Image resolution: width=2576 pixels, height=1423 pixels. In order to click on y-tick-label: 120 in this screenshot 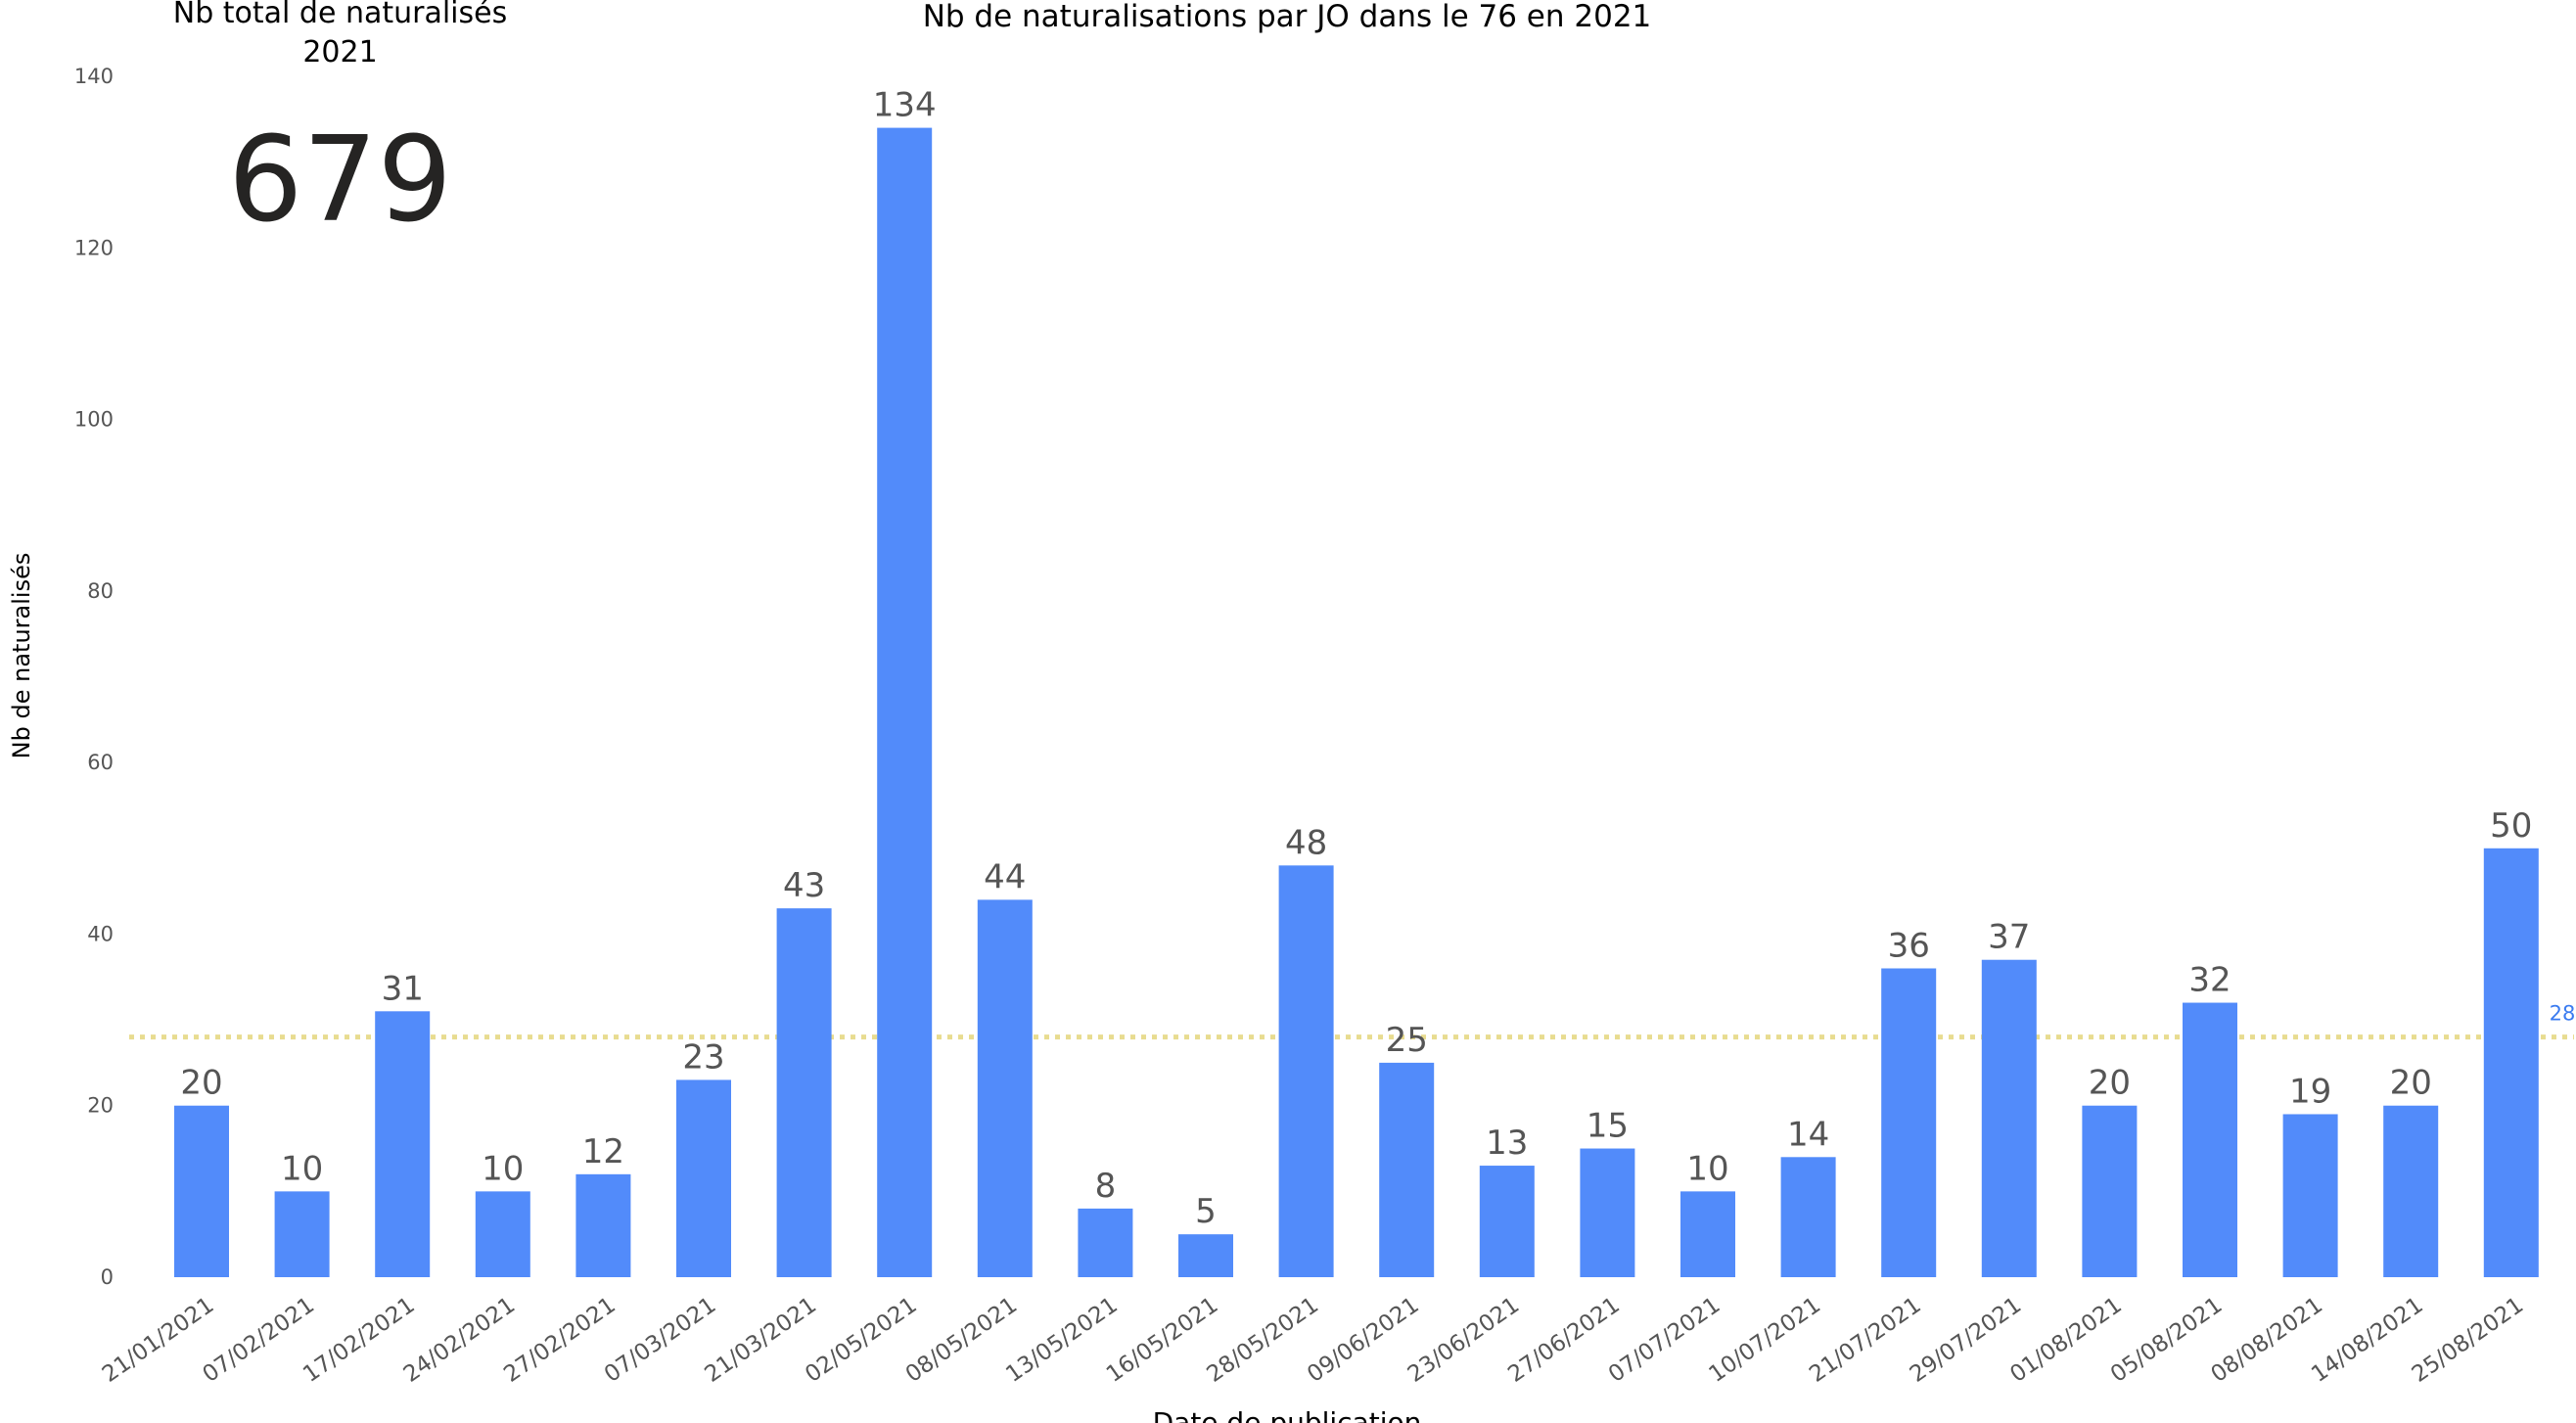, I will do `click(94, 247)`.